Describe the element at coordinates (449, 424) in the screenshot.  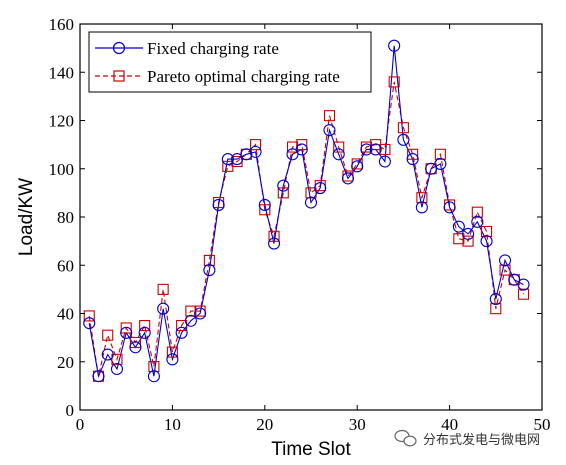
I see `x-tick-label: 40` at that location.